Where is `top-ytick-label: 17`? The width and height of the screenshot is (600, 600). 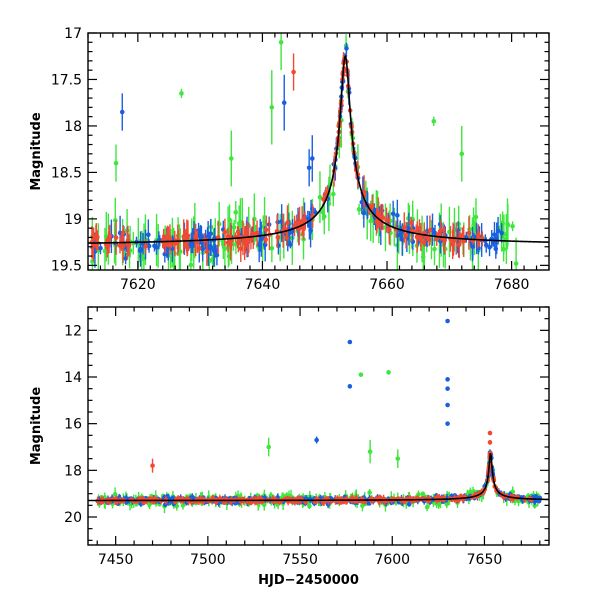
top-ytick-label: 17 is located at coordinates (73, 34).